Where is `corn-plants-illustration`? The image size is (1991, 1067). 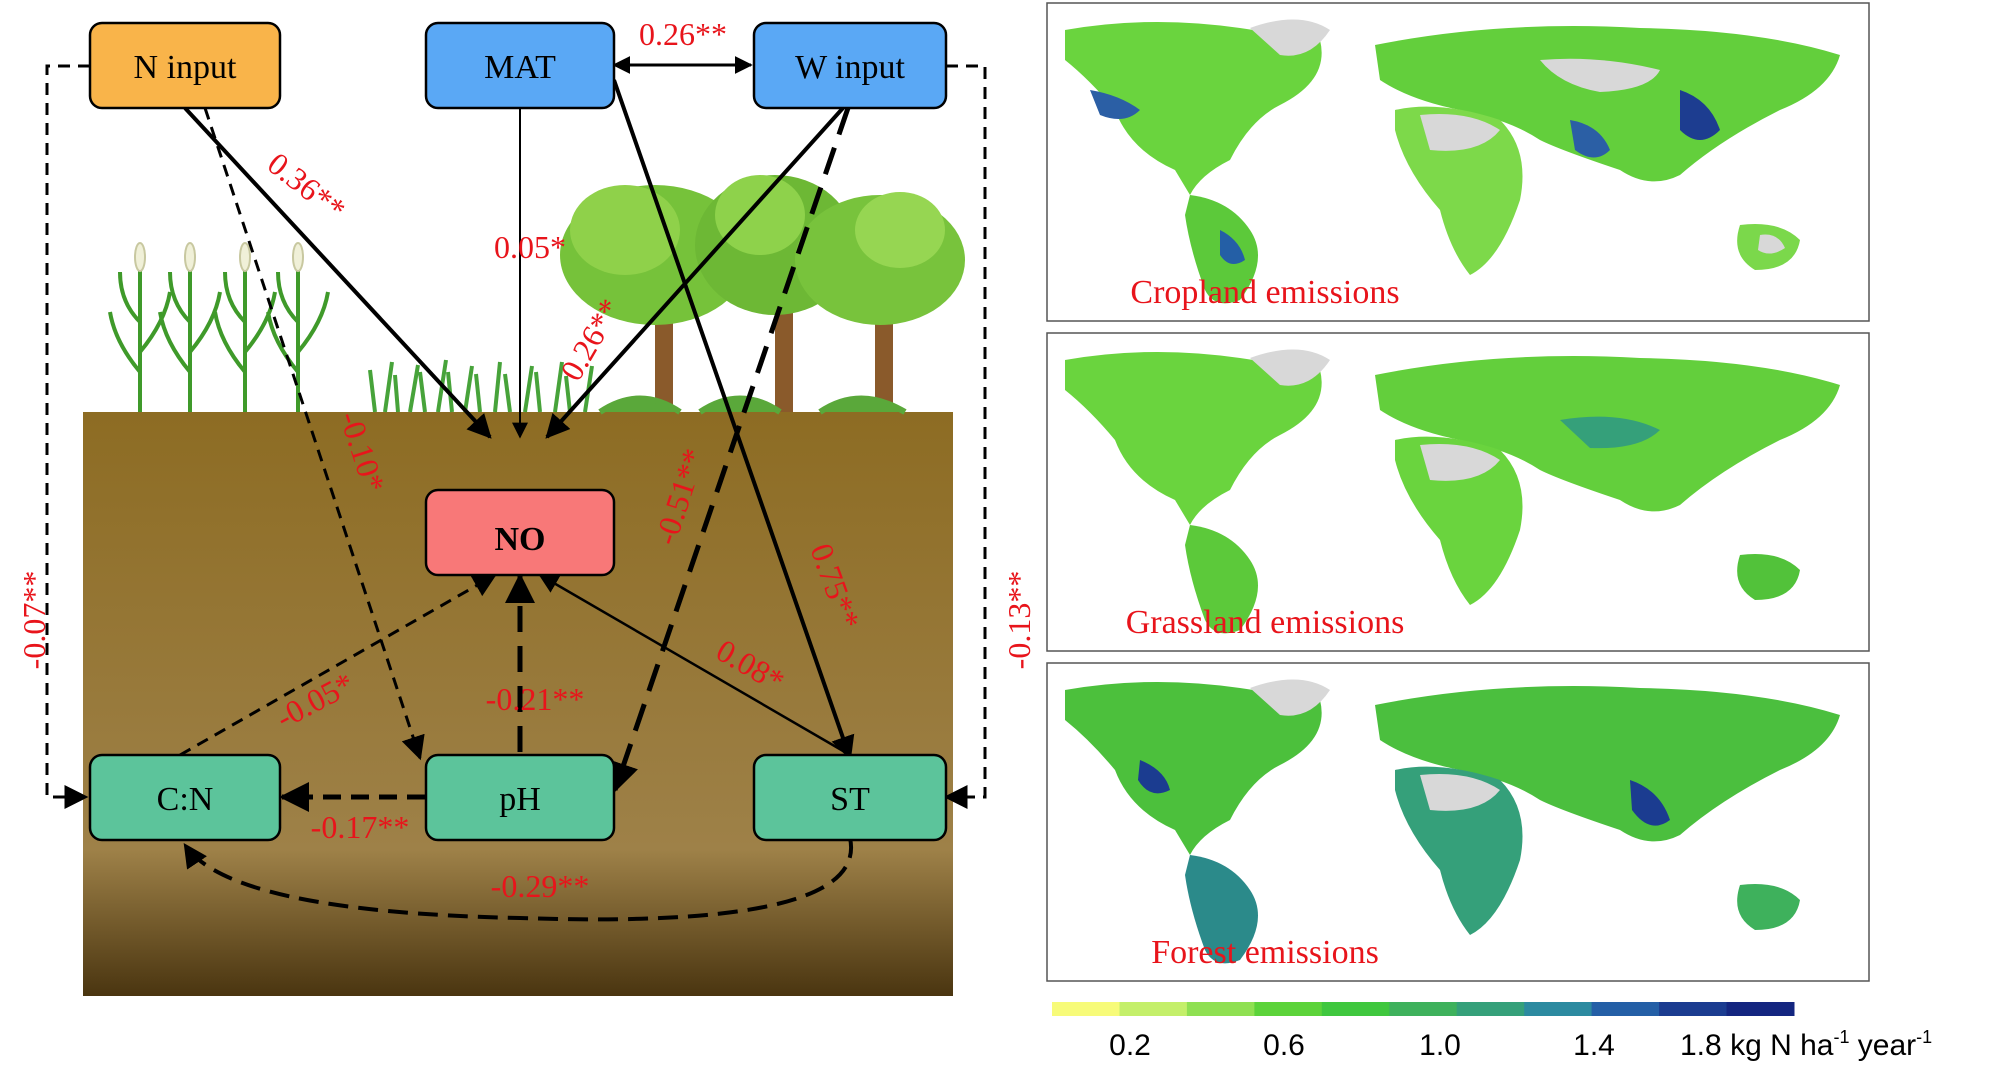
corn-plants-illustration is located at coordinates (219, 327).